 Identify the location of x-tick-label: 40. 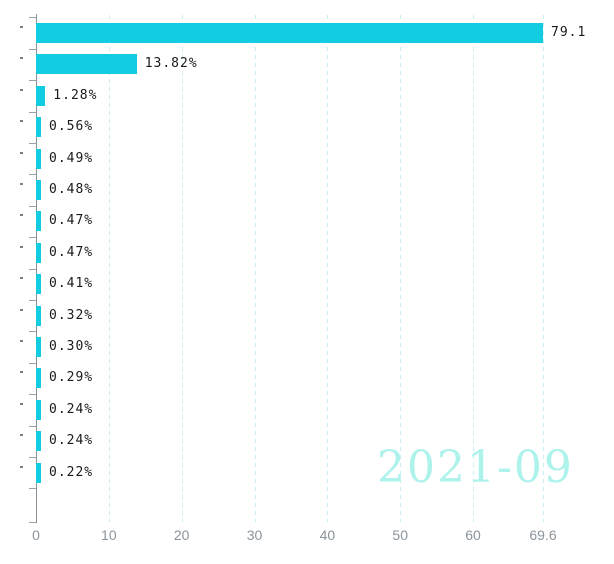
(327, 535).